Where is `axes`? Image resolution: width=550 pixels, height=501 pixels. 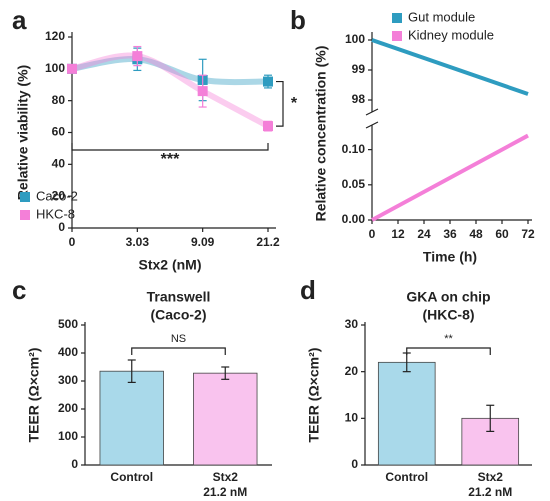 axes is located at coordinates (451, 126).